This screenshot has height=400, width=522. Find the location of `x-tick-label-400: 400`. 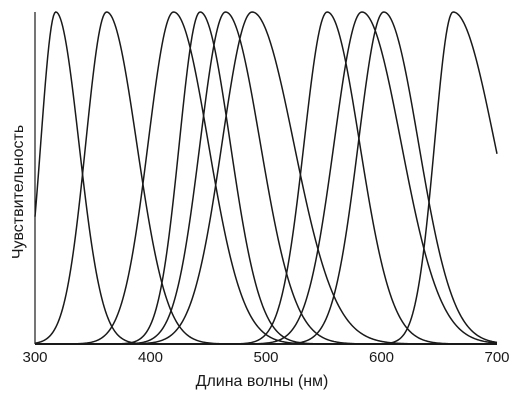

x-tick-label-400: 400 is located at coordinates (150, 357).